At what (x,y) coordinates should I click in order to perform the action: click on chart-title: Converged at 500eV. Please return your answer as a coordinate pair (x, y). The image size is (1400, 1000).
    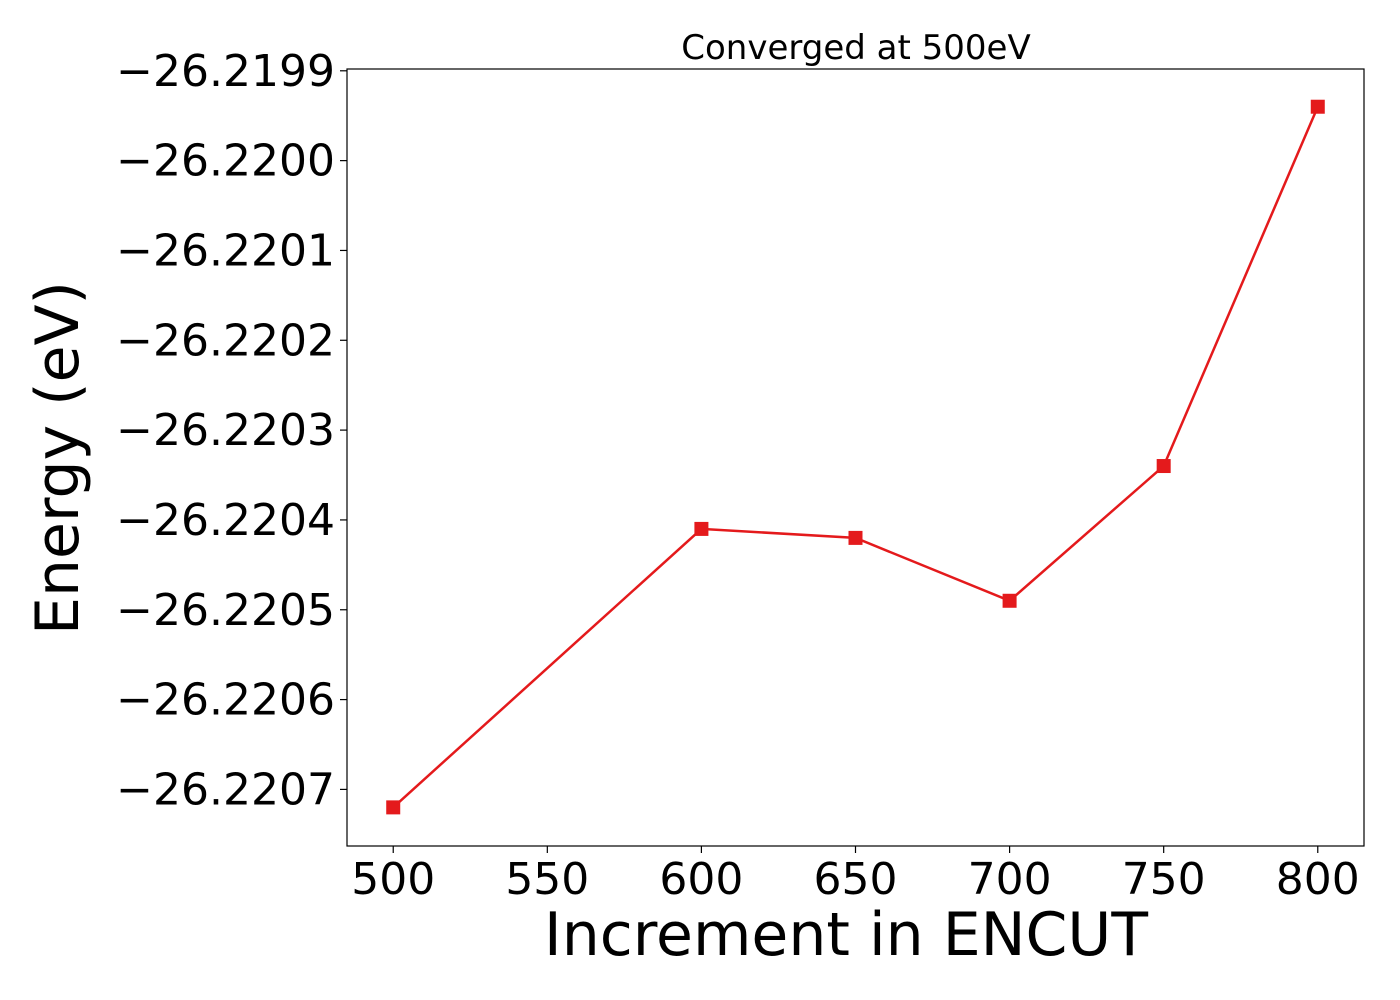
    Looking at the image, I should click on (855, 48).